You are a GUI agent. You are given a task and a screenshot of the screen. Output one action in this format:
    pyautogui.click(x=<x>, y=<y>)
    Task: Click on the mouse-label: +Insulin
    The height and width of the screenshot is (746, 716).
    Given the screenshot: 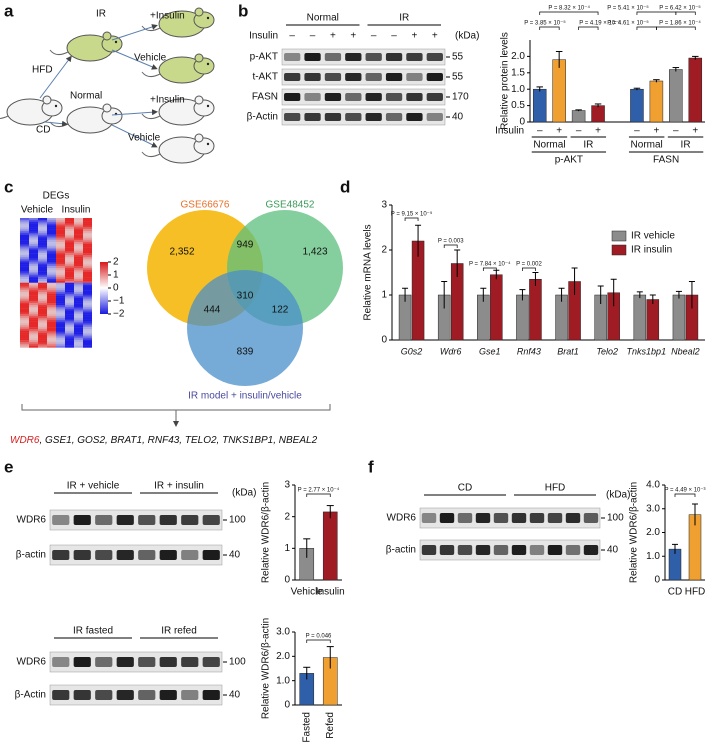 What is the action you would take?
    pyautogui.click(x=167, y=100)
    